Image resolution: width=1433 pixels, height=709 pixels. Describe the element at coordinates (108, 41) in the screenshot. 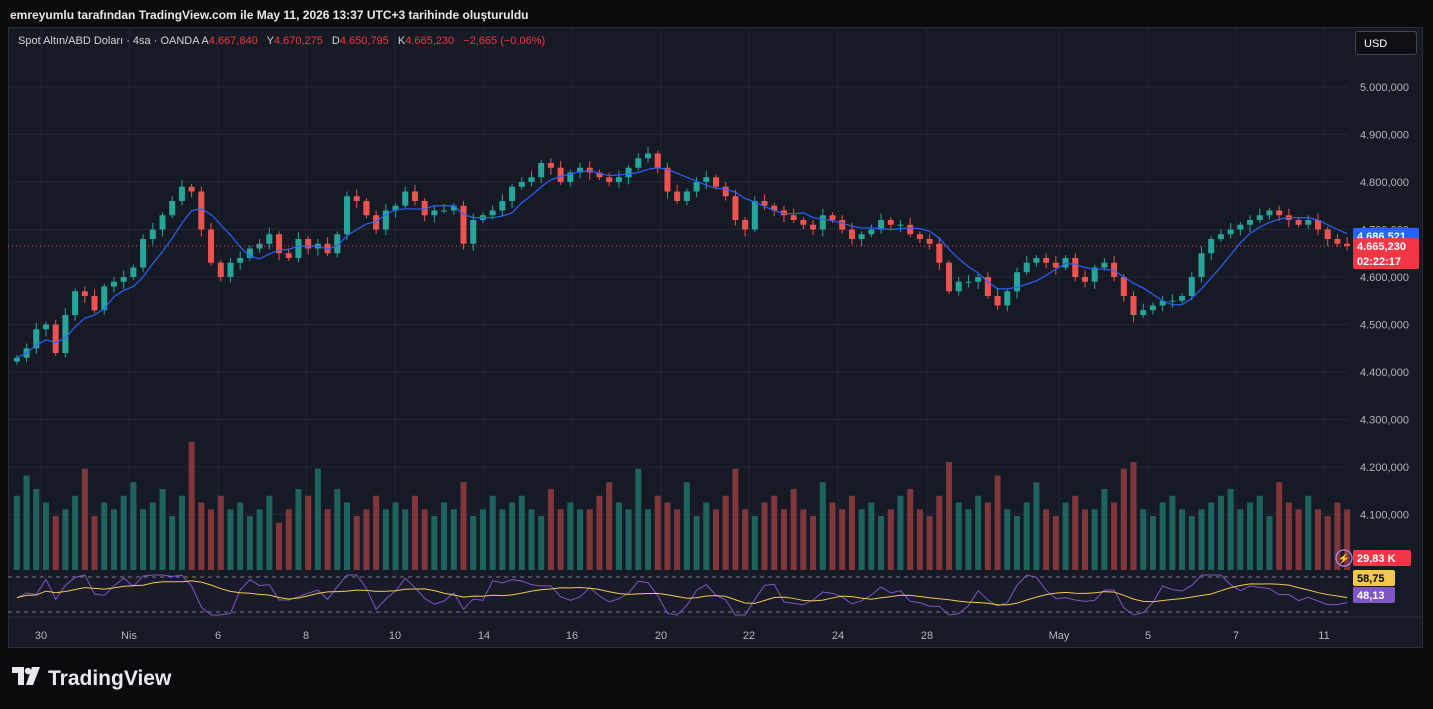

I see `symbol-label: Spot Altın/ABD Doları · 4sa · OANDA` at that location.